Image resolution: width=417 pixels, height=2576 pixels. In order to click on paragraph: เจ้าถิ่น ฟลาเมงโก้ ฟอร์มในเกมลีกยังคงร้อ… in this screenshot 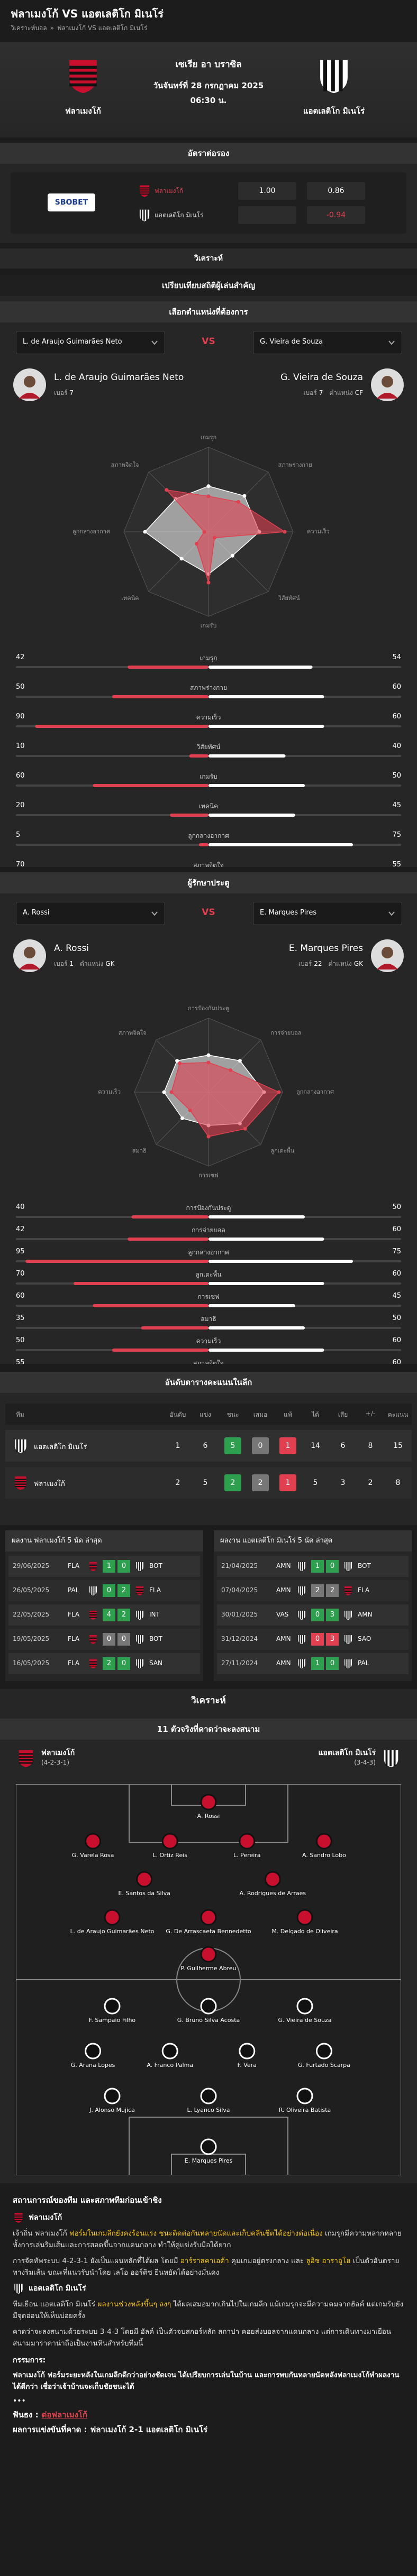, I will do `click(208, 2239)`.